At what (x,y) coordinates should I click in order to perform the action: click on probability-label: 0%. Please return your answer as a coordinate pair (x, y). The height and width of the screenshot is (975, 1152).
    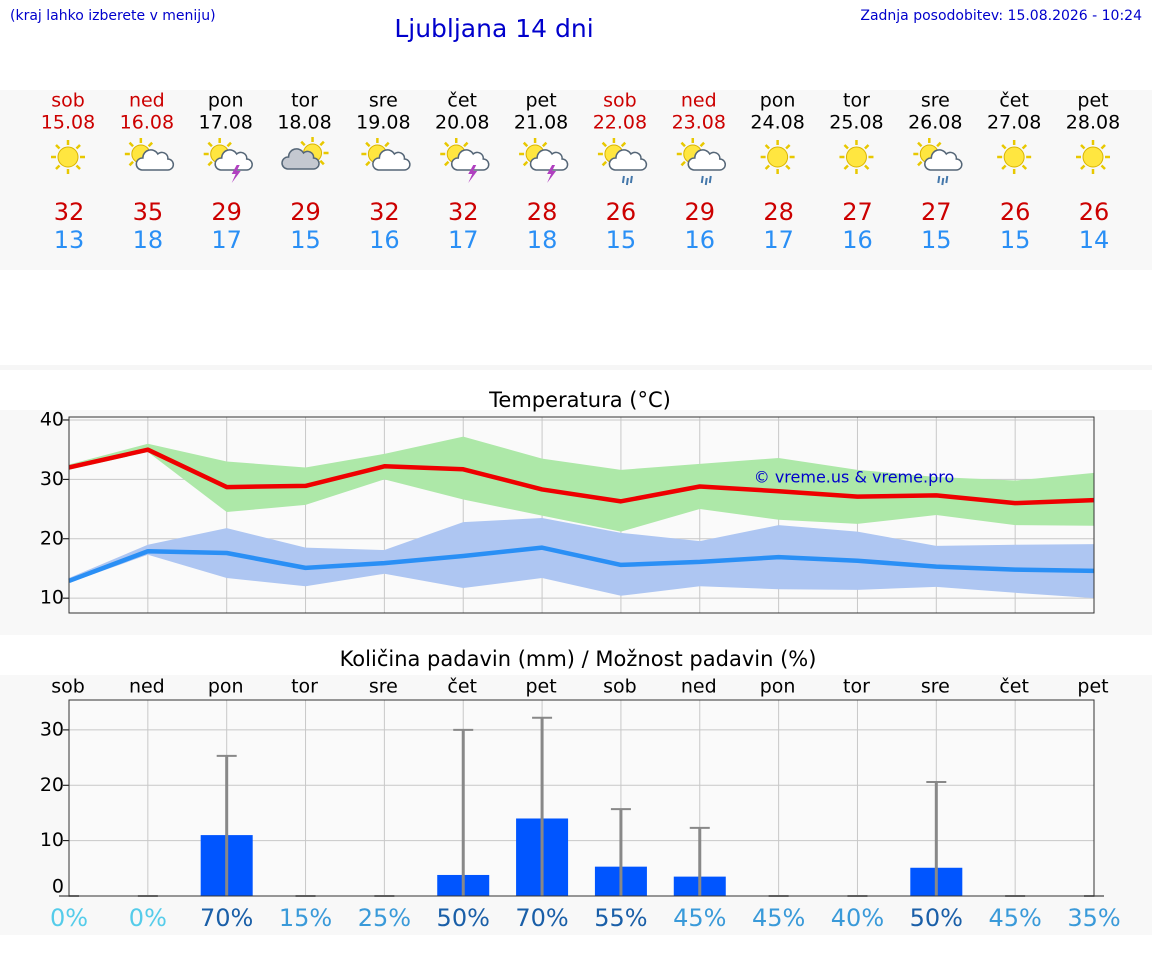
    Looking at the image, I should click on (148, 918).